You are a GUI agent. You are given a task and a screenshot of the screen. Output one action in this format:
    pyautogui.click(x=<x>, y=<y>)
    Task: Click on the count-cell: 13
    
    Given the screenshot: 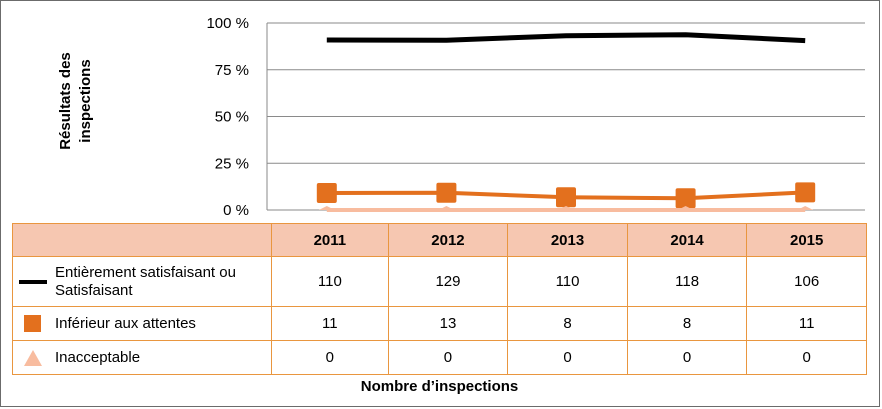 What is the action you would take?
    pyautogui.click(x=448, y=323)
    